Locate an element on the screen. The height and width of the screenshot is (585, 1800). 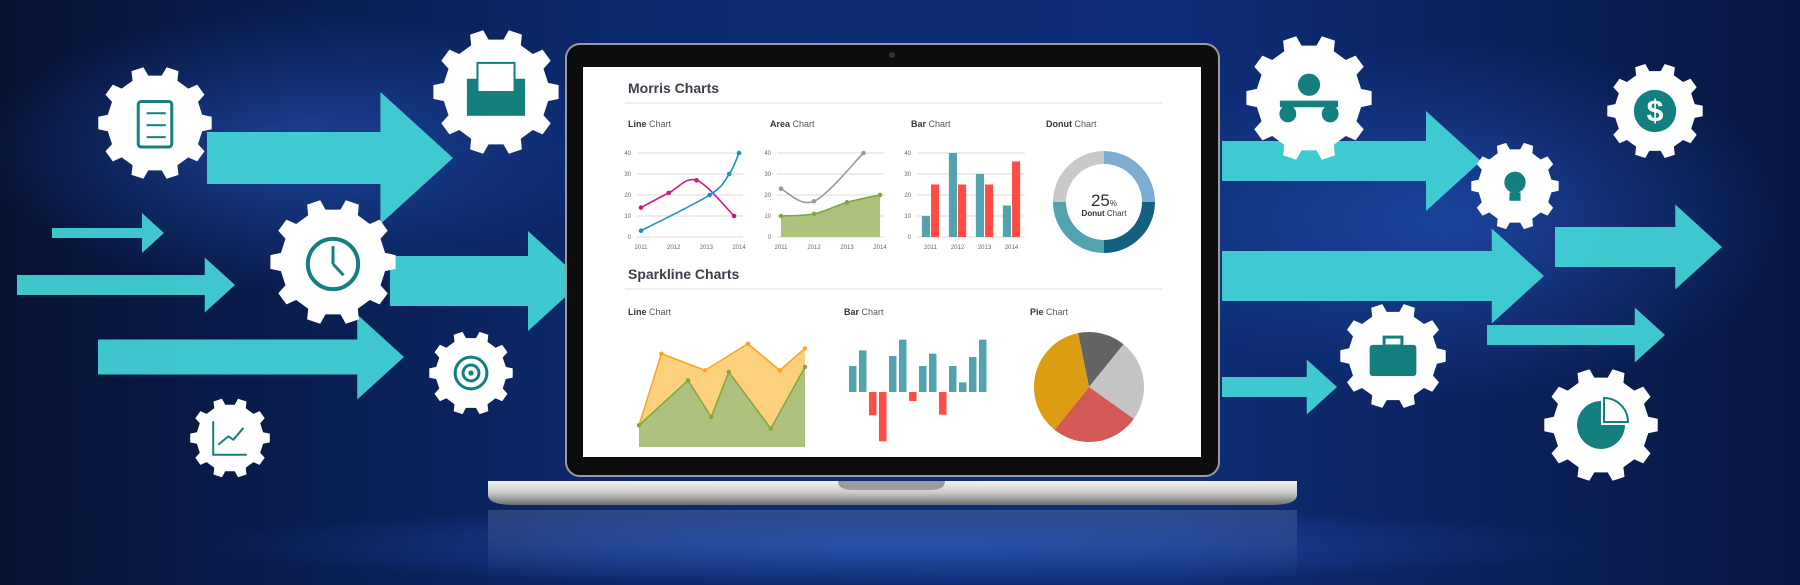
target-ring is located at coordinates (471, 373).